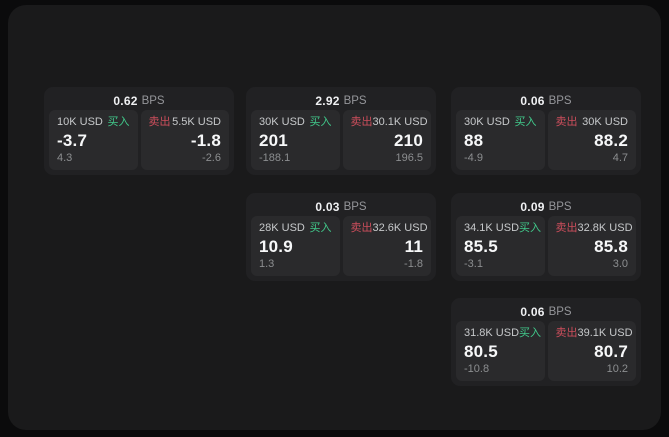  What do you see at coordinates (72, 140) in the screenshot?
I see `buy-price: -3.7` at bounding box center [72, 140].